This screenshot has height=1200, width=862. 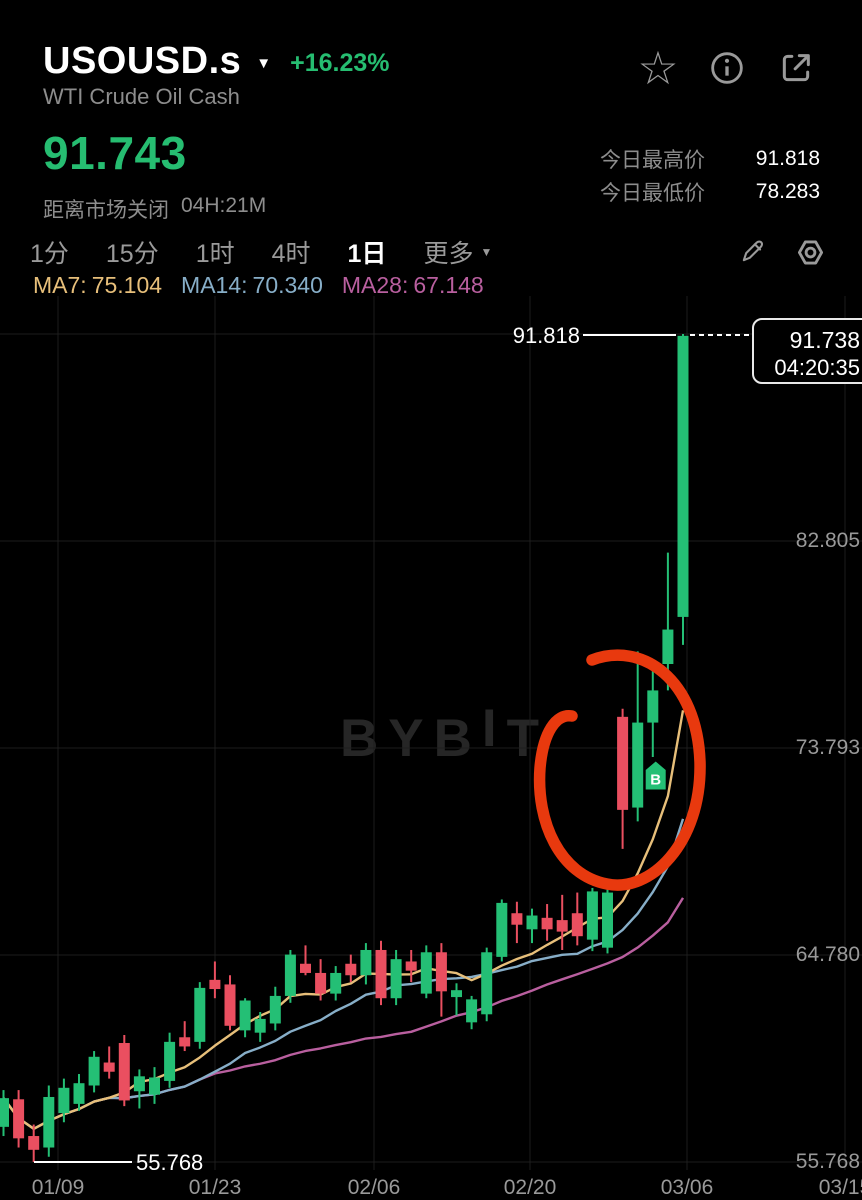 I want to click on header-actions: ☆, so click(x=727, y=68).